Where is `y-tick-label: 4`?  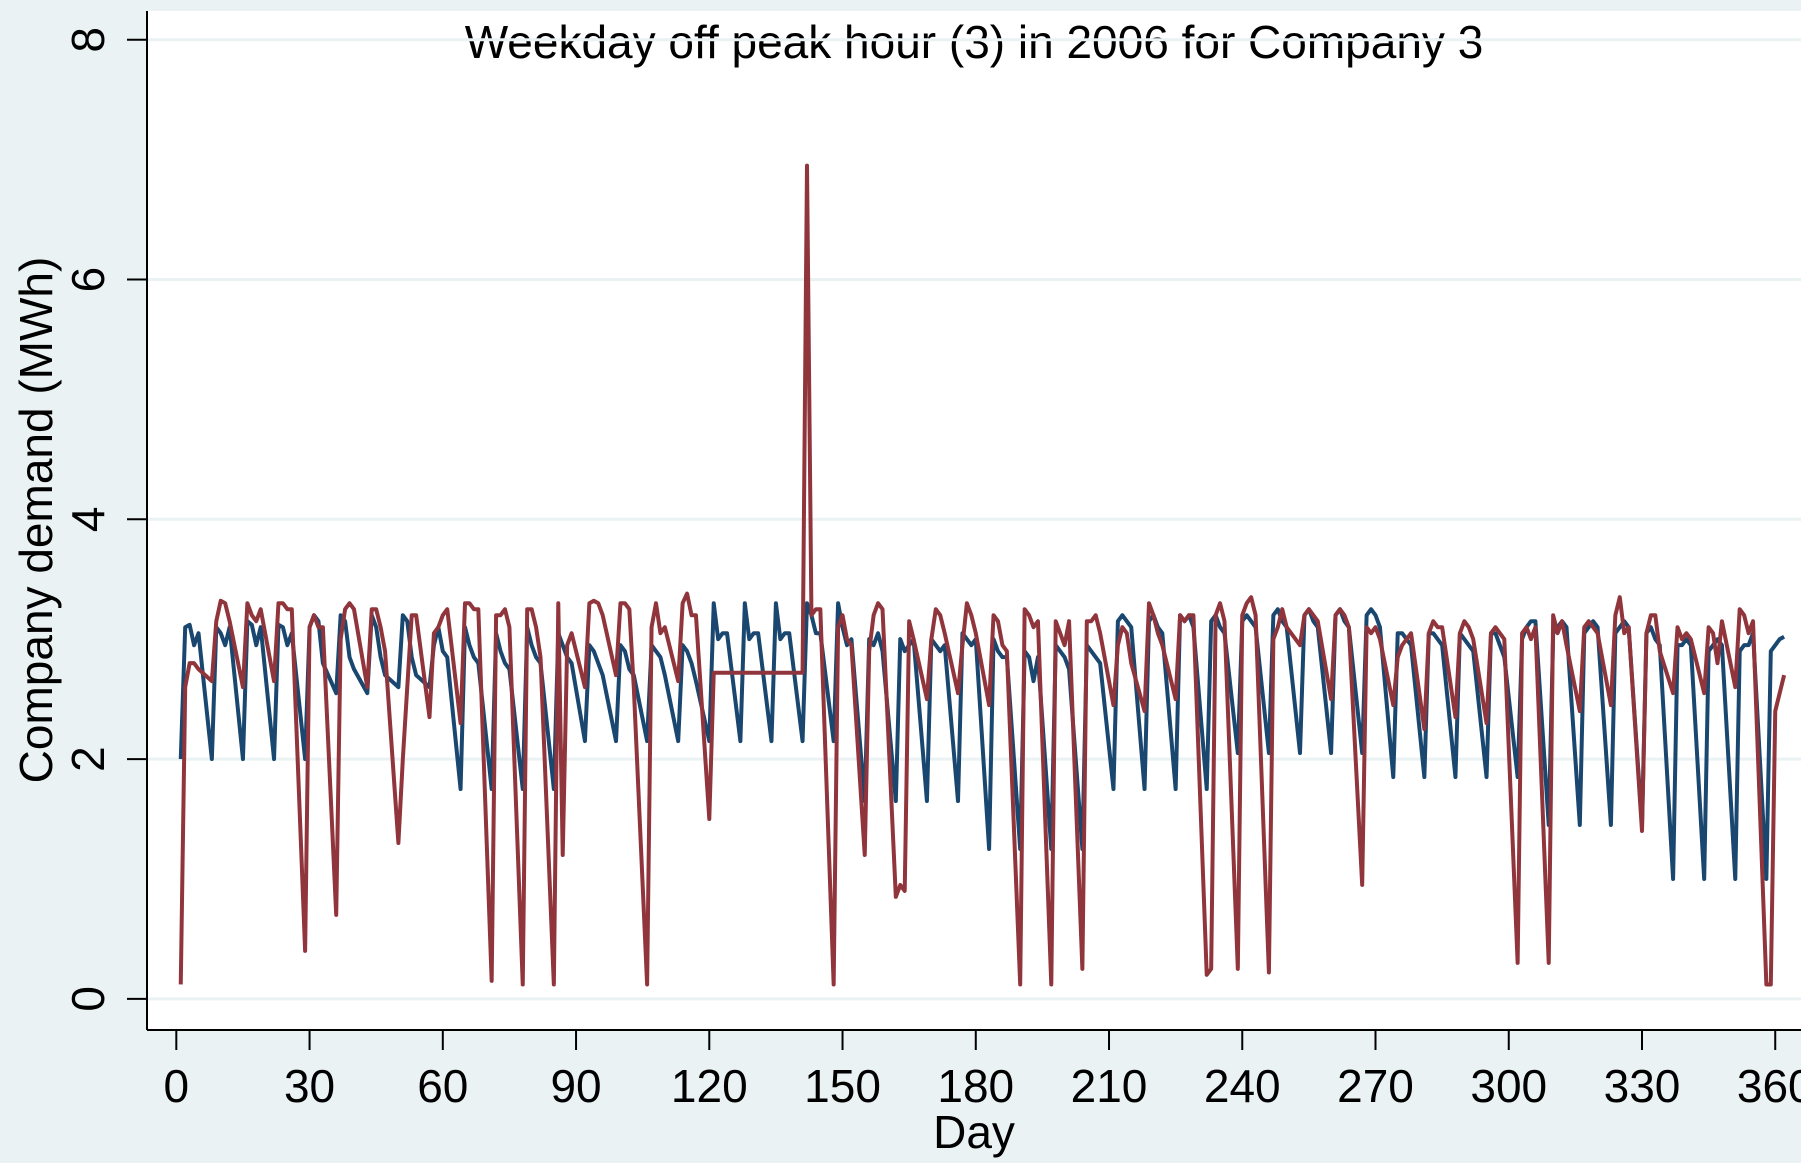
y-tick-label: 4 is located at coordinates (88, 520).